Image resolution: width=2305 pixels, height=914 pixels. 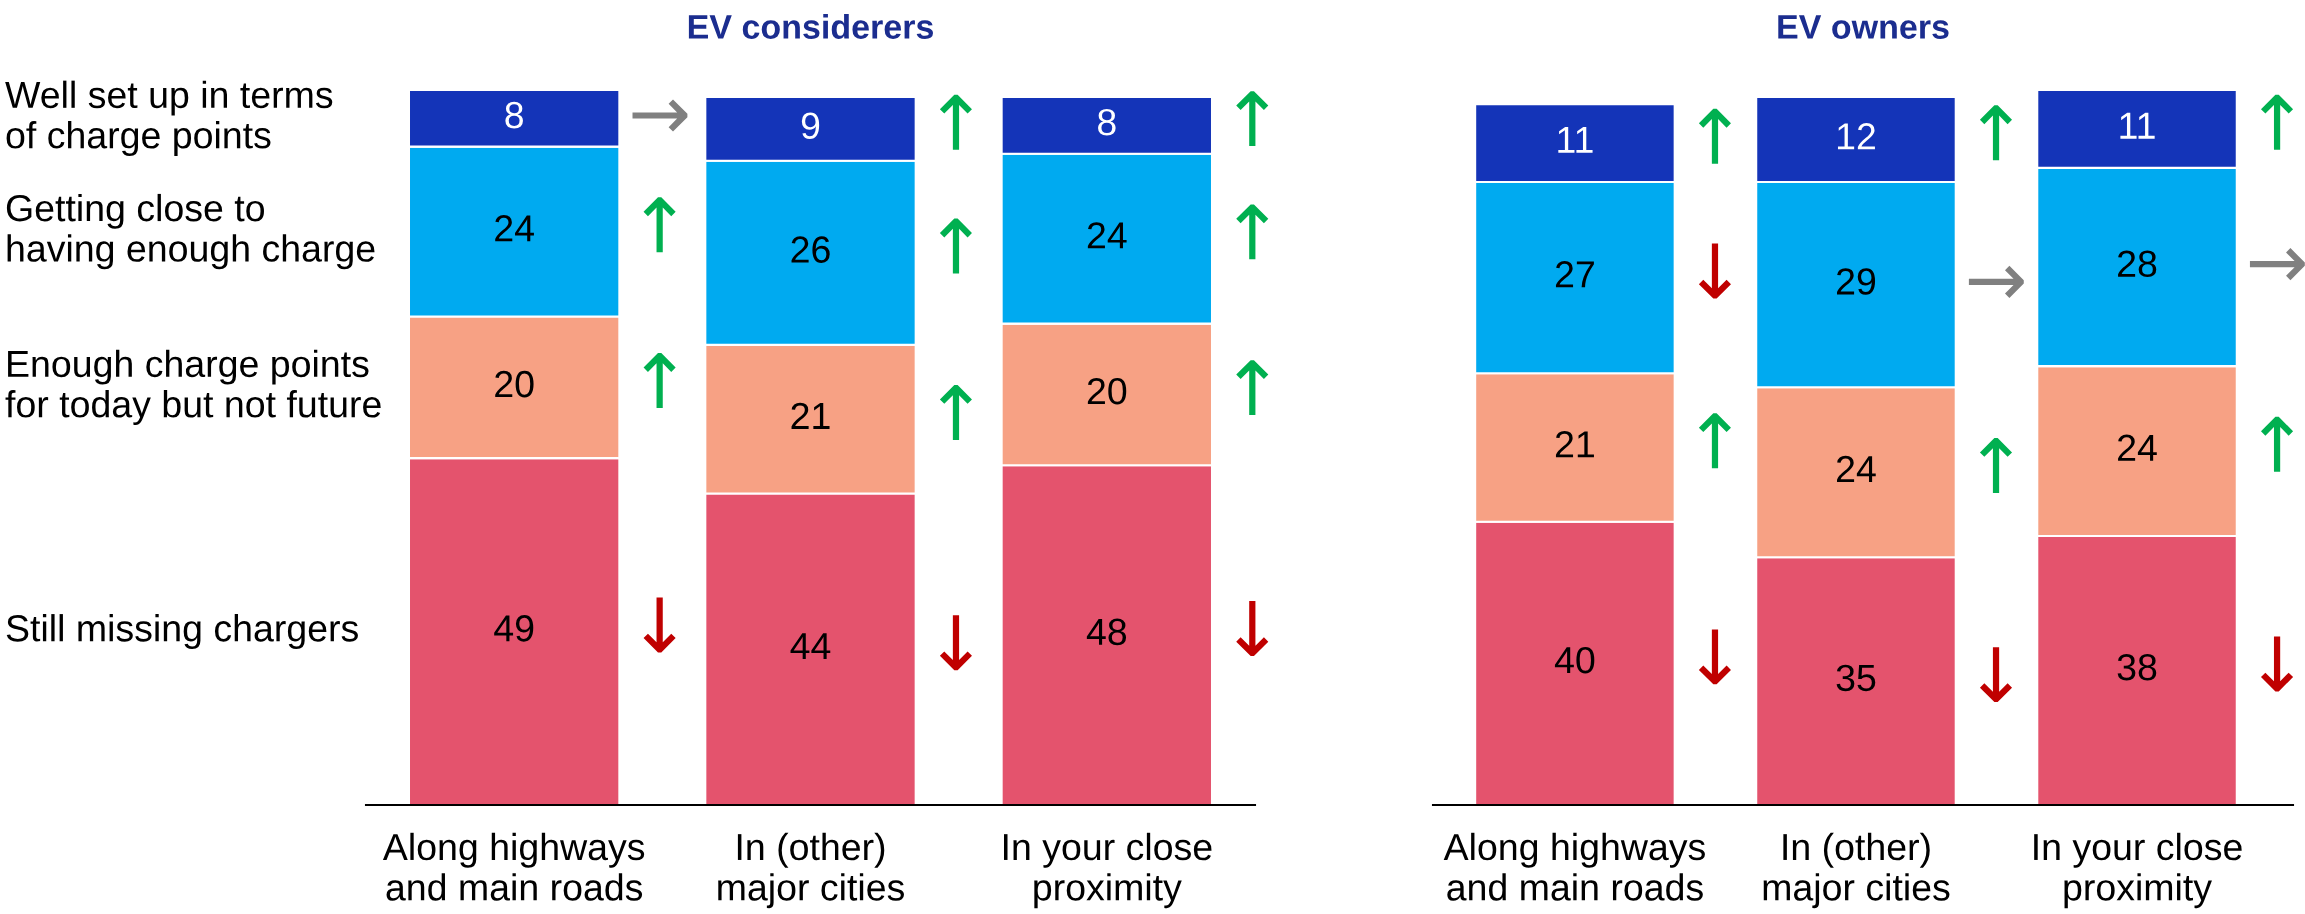 I want to click on data-label: 29, so click(x=1856, y=281).